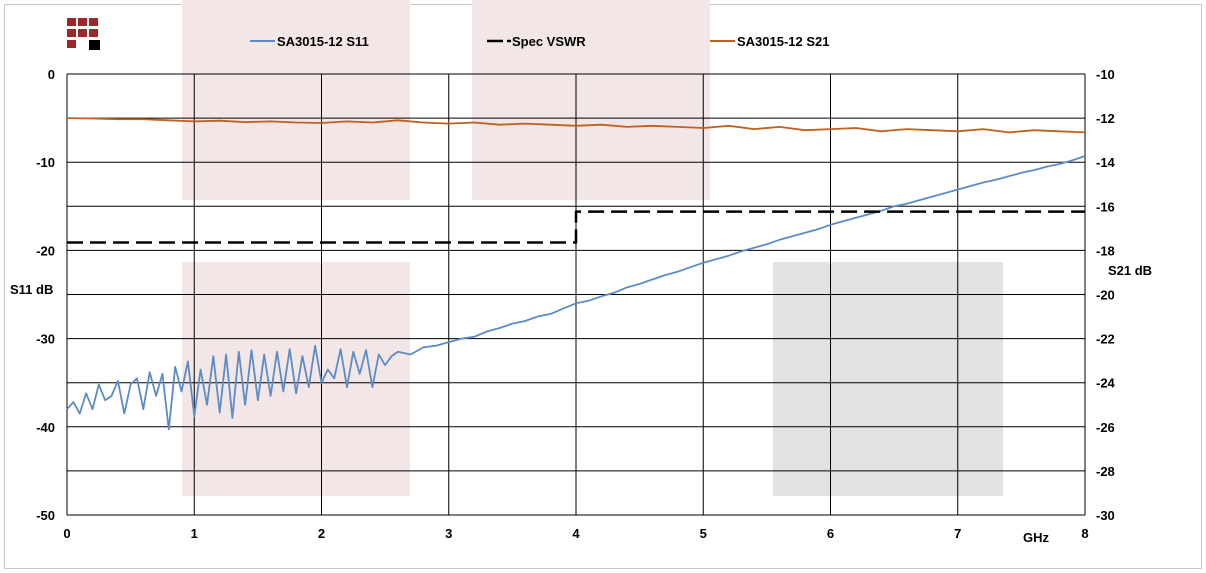  Describe the element at coordinates (703, 533) in the screenshot. I see `x-tick-label: 5` at that location.